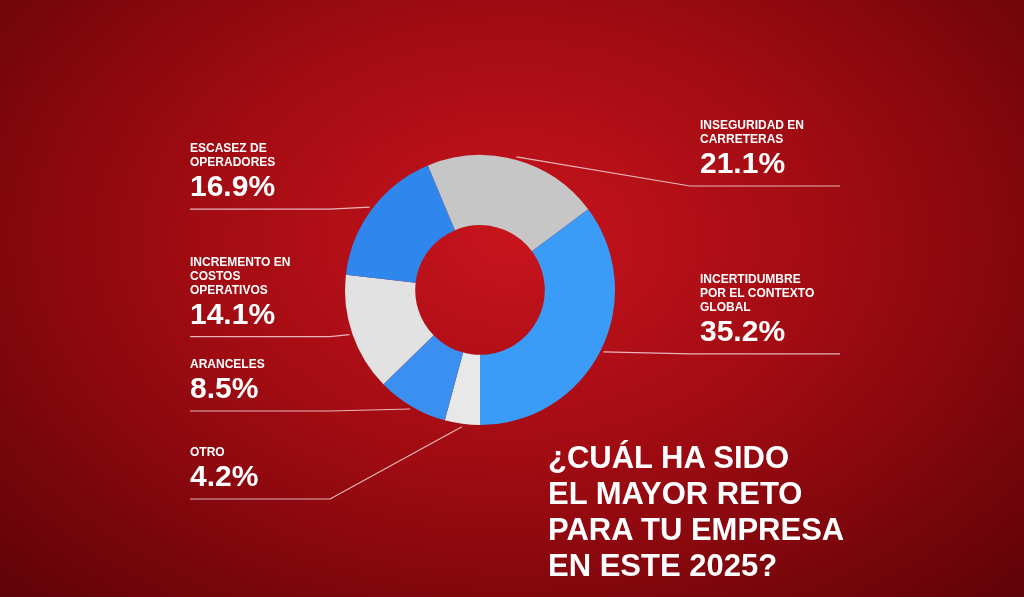 This screenshot has width=1024, height=597. Describe the element at coordinates (743, 331) in the screenshot. I see `data-label: 35.2%` at that location.